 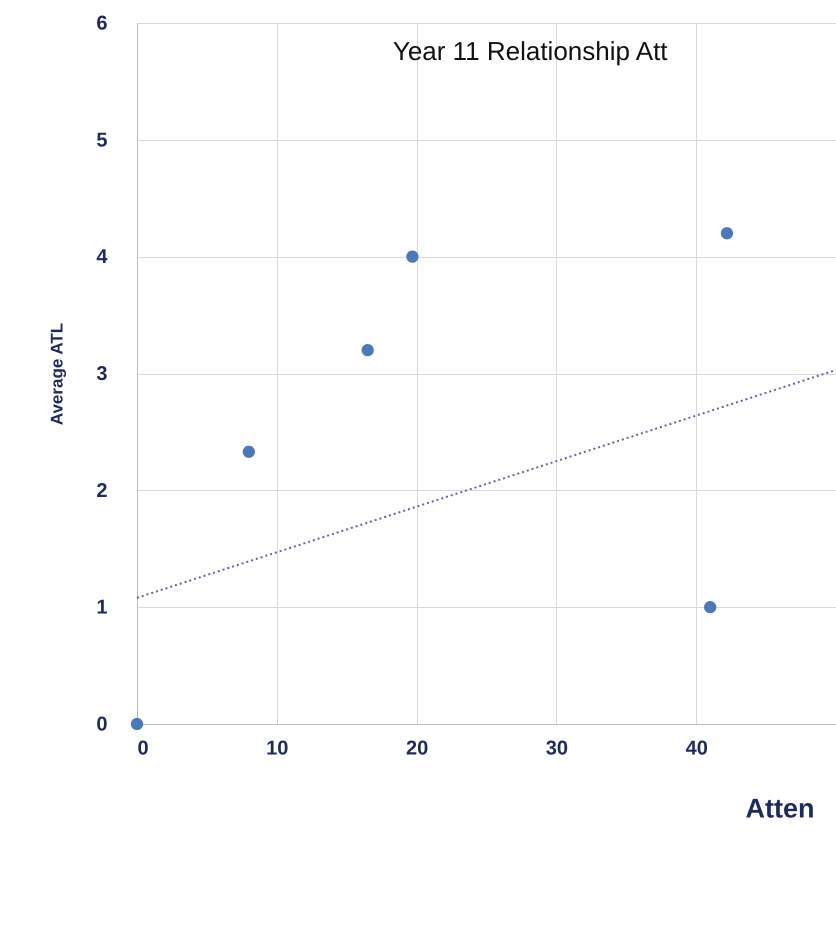 I want to click on y-tick-label: 0, so click(x=102, y=725).